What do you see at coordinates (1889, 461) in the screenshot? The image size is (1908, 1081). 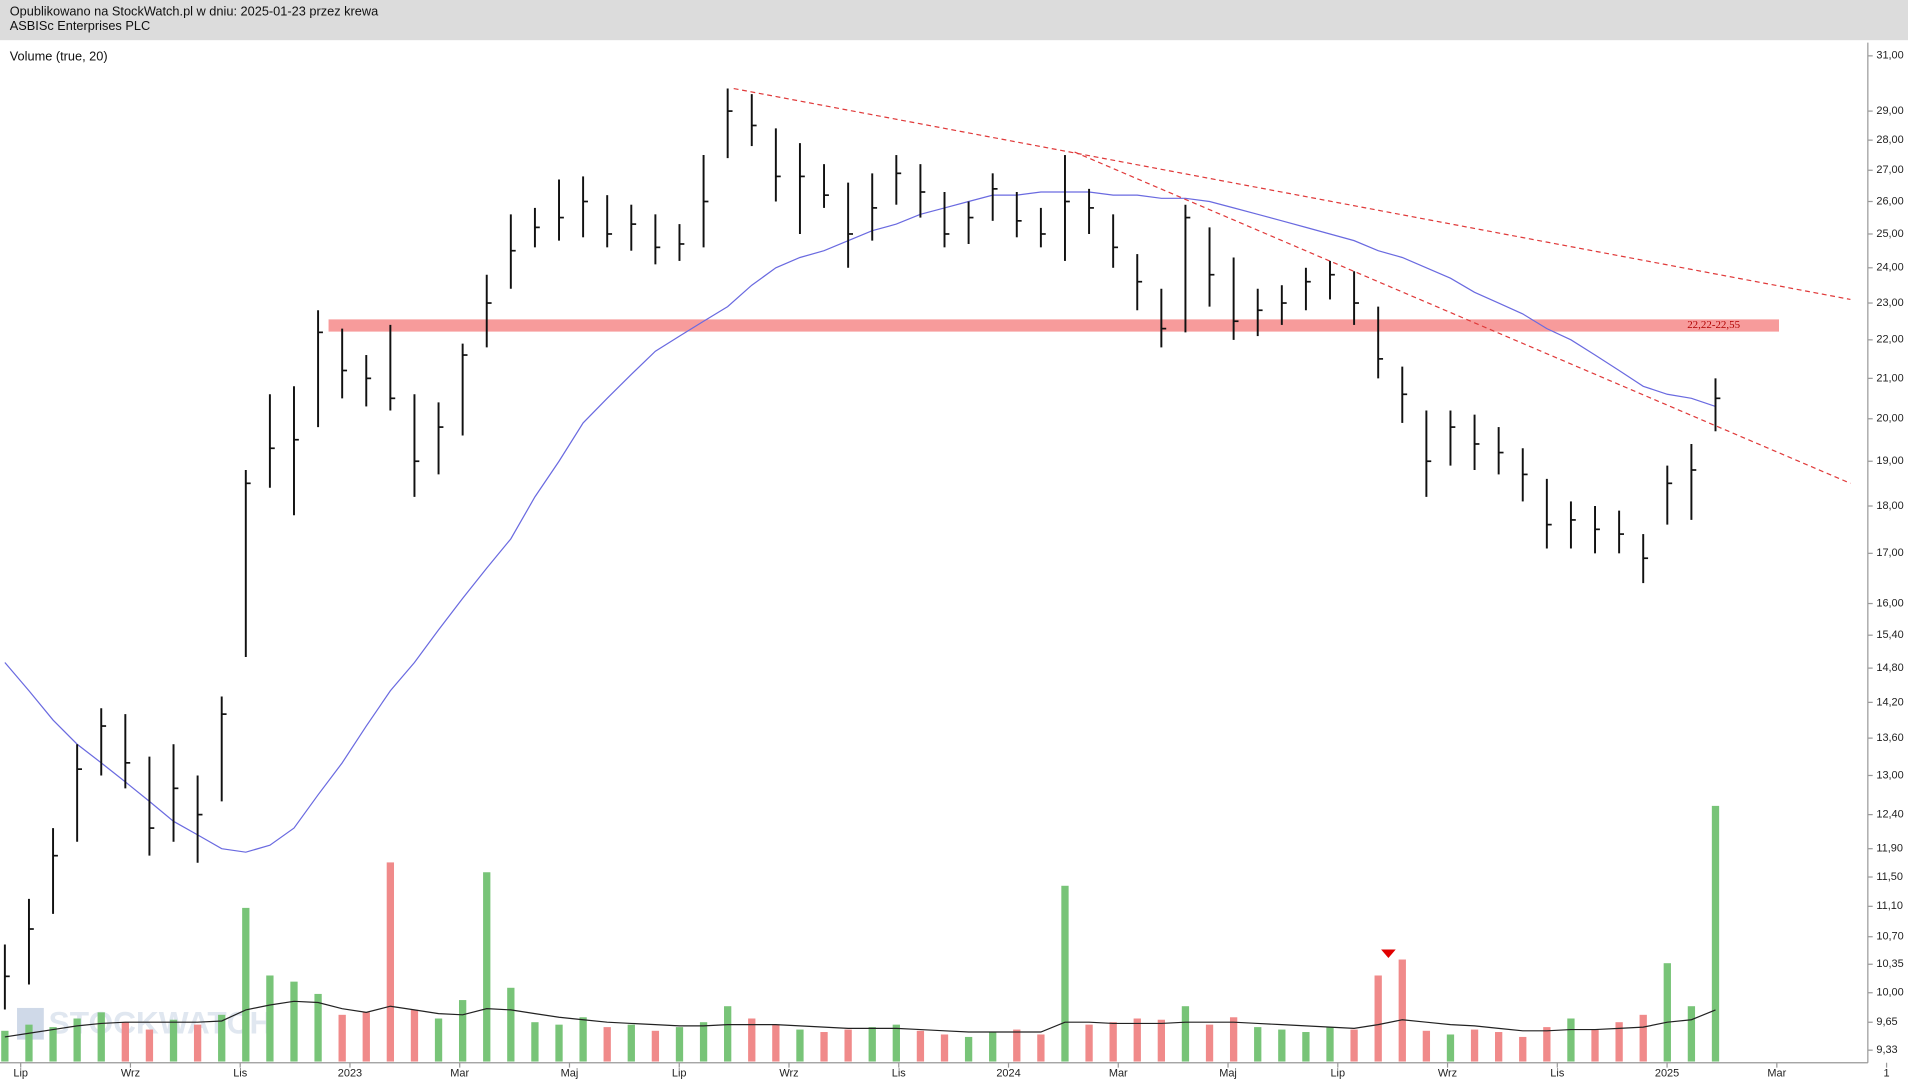 I see `y-tick-label: 19,00` at bounding box center [1889, 461].